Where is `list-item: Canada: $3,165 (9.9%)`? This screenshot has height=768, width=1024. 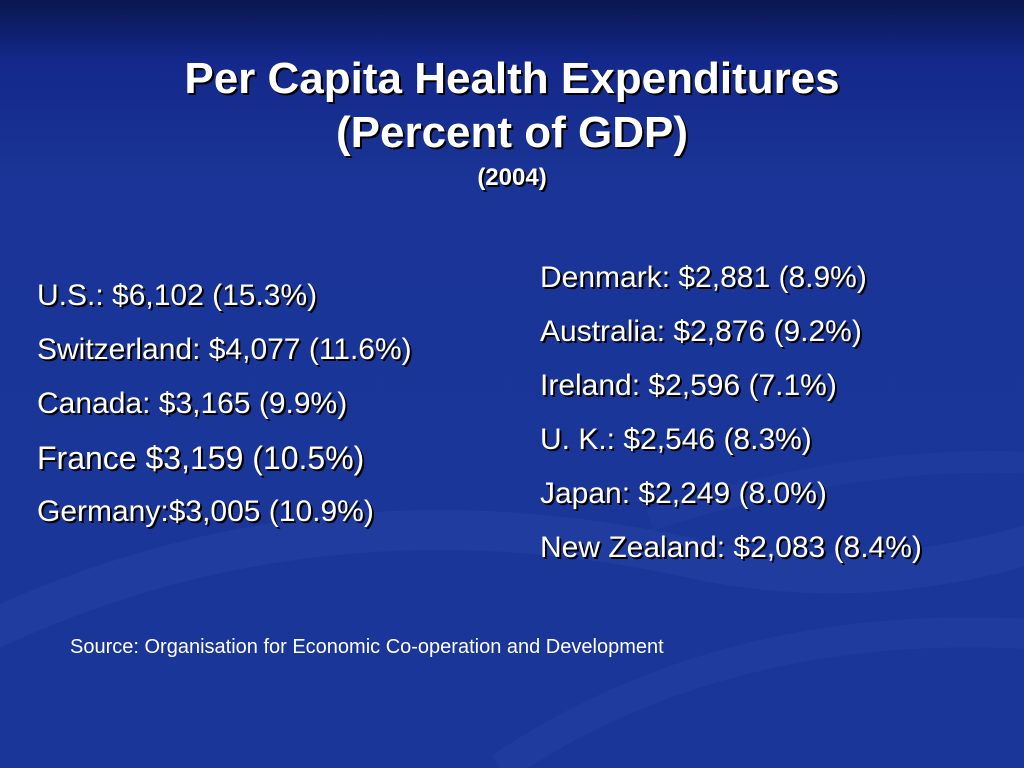 list-item: Canada: $3,165 (9.9%) is located at coordinates (192, 403).